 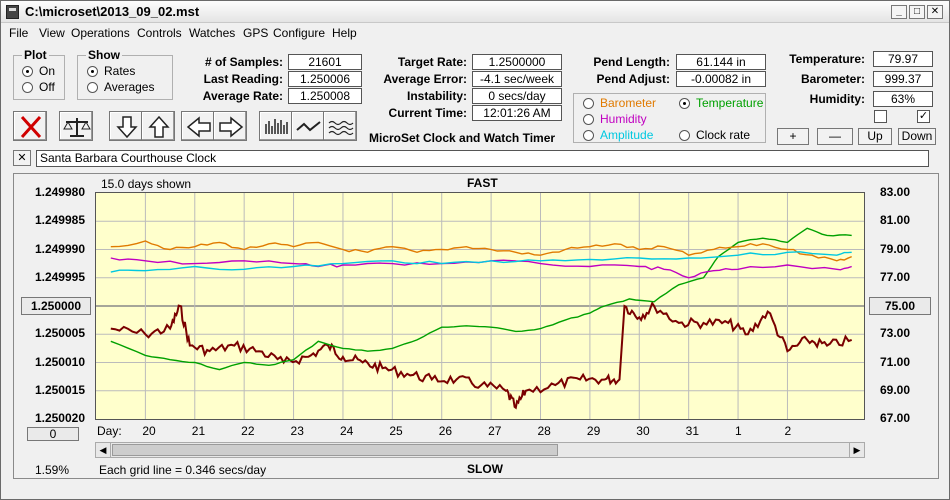 What do you see at coordinates (482, 158) in the screenshot?
I see `watch-name-field: Santa Barbara Courthouse Clock` at bounding box center [482, 158].